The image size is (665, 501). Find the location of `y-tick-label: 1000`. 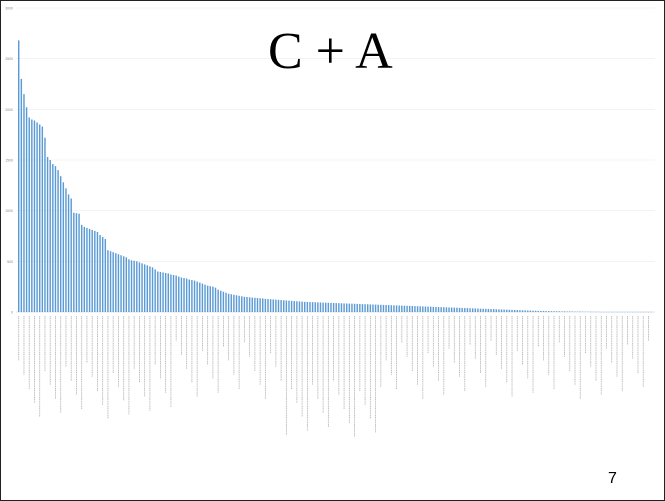

y-tick-label: 1000 is located at coordinates (9, 211).